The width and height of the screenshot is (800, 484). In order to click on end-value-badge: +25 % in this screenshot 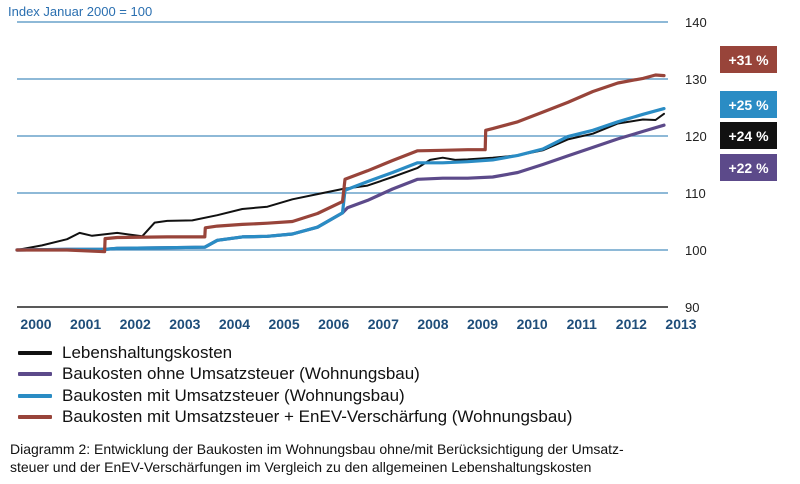, I will do `click(748, 104)`.